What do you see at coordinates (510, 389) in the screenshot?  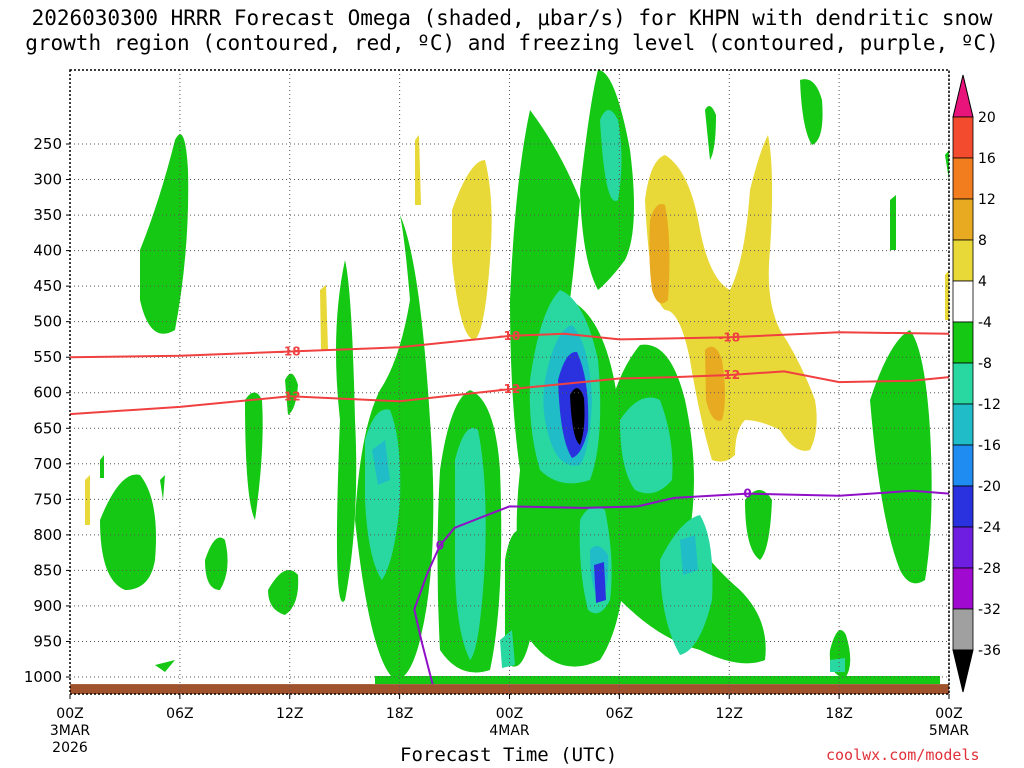 I see `dgz-minus12-label-1: -12` at bounding box center [510, 389].